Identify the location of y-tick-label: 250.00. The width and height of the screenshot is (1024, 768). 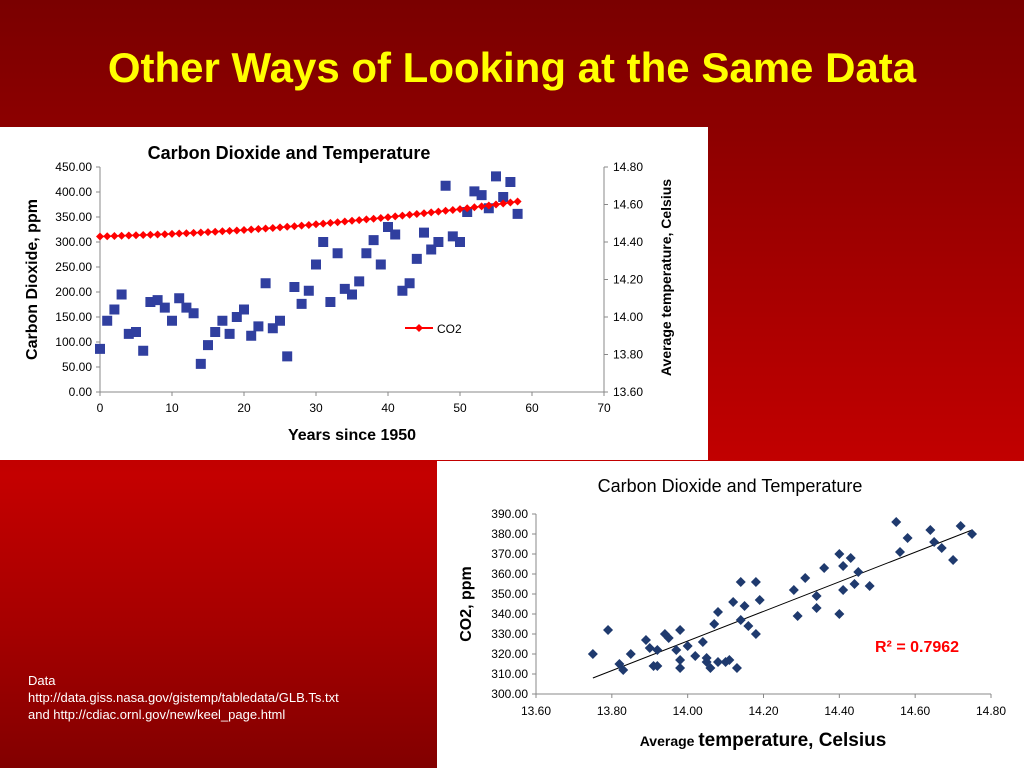
(73, 267).